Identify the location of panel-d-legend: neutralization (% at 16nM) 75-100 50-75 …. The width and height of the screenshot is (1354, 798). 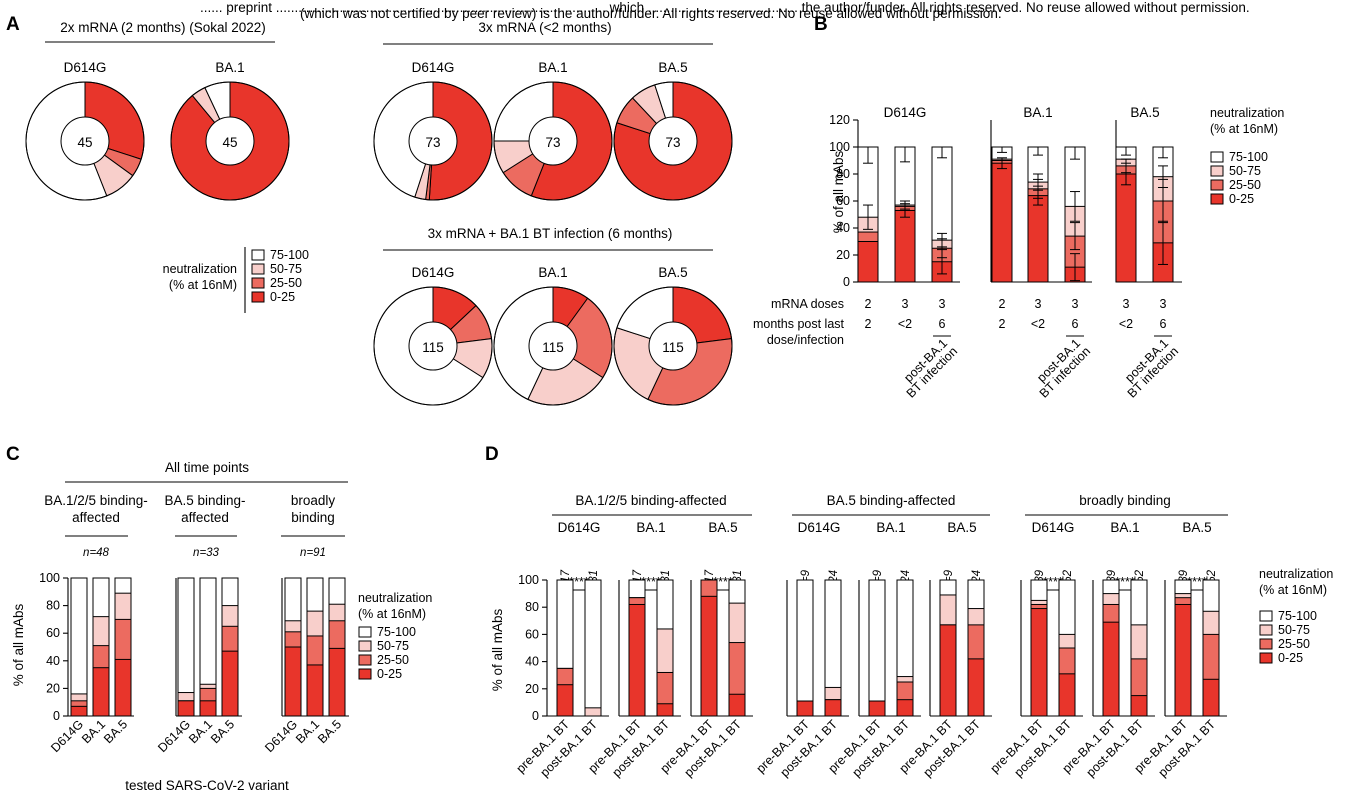
(1296, 616).